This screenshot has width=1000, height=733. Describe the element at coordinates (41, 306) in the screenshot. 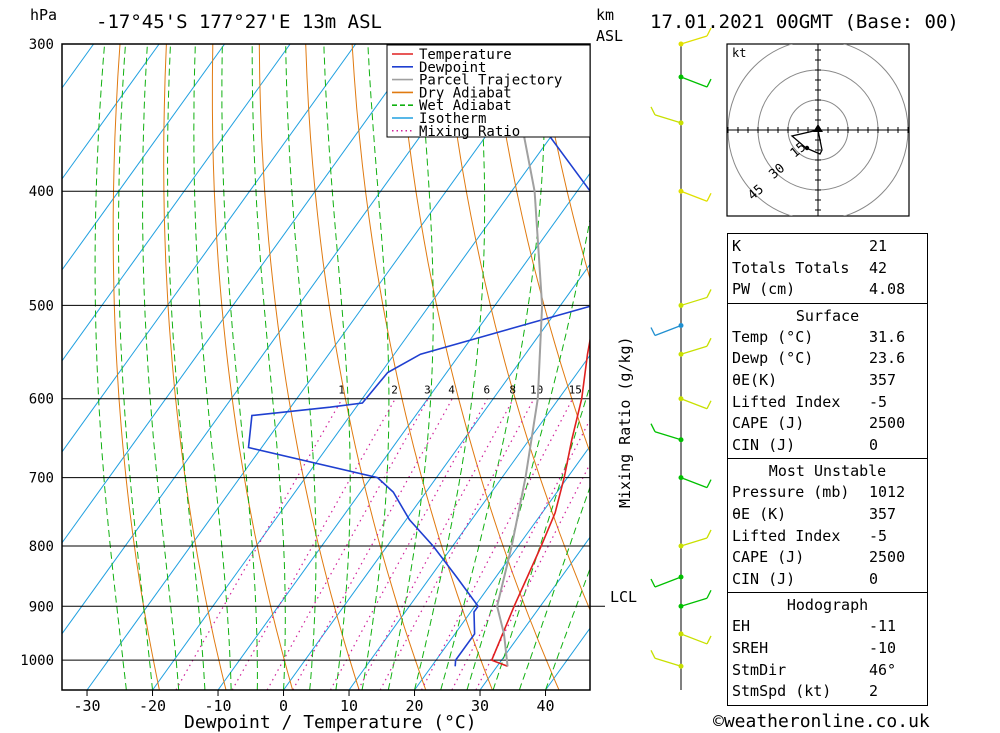

I see `y-tick-label: 500` at that location.